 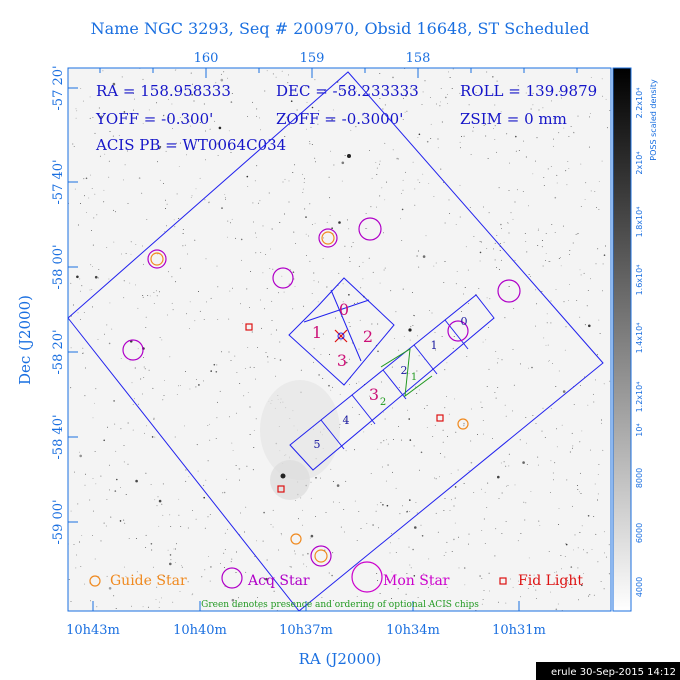 What do you see at coordinates (58, 521) in the screenshot?
I see `left-tick-label: -59 00'` at bounding box center [58, 521].